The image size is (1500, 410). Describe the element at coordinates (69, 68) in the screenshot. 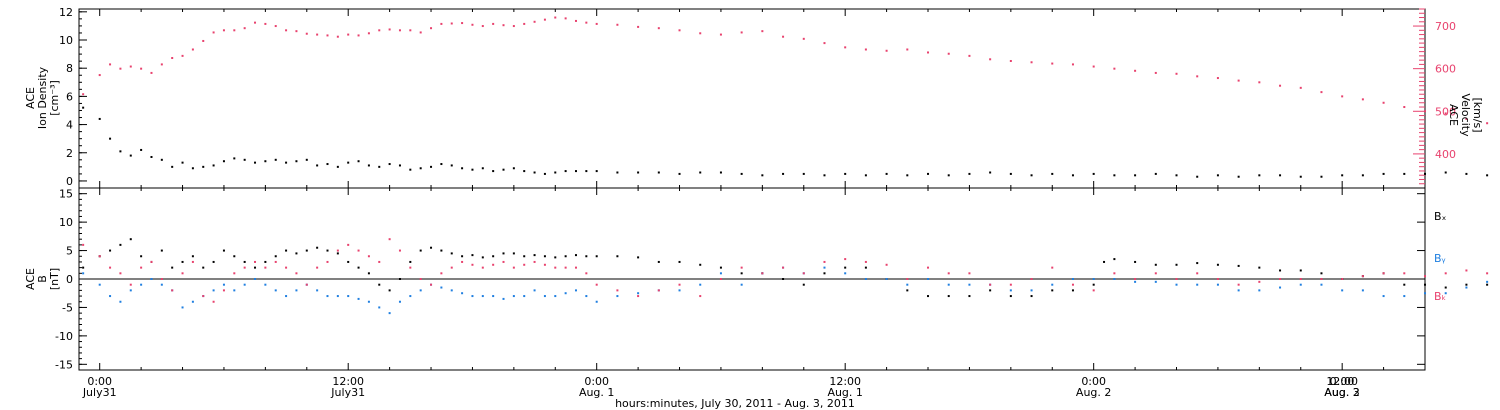

I see `top-y-tick-label: 8` at that location.